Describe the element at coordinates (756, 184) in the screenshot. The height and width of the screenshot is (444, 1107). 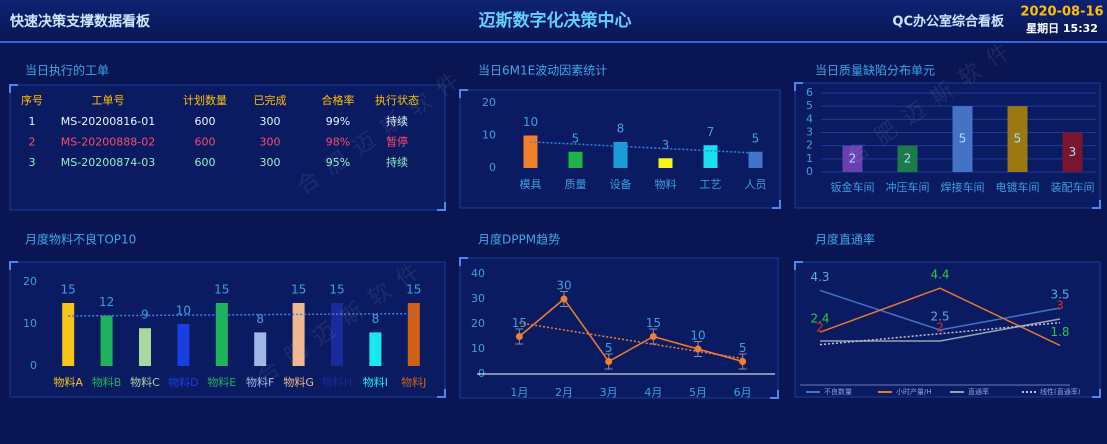
I see `x-tick-label: 人员` at that location.